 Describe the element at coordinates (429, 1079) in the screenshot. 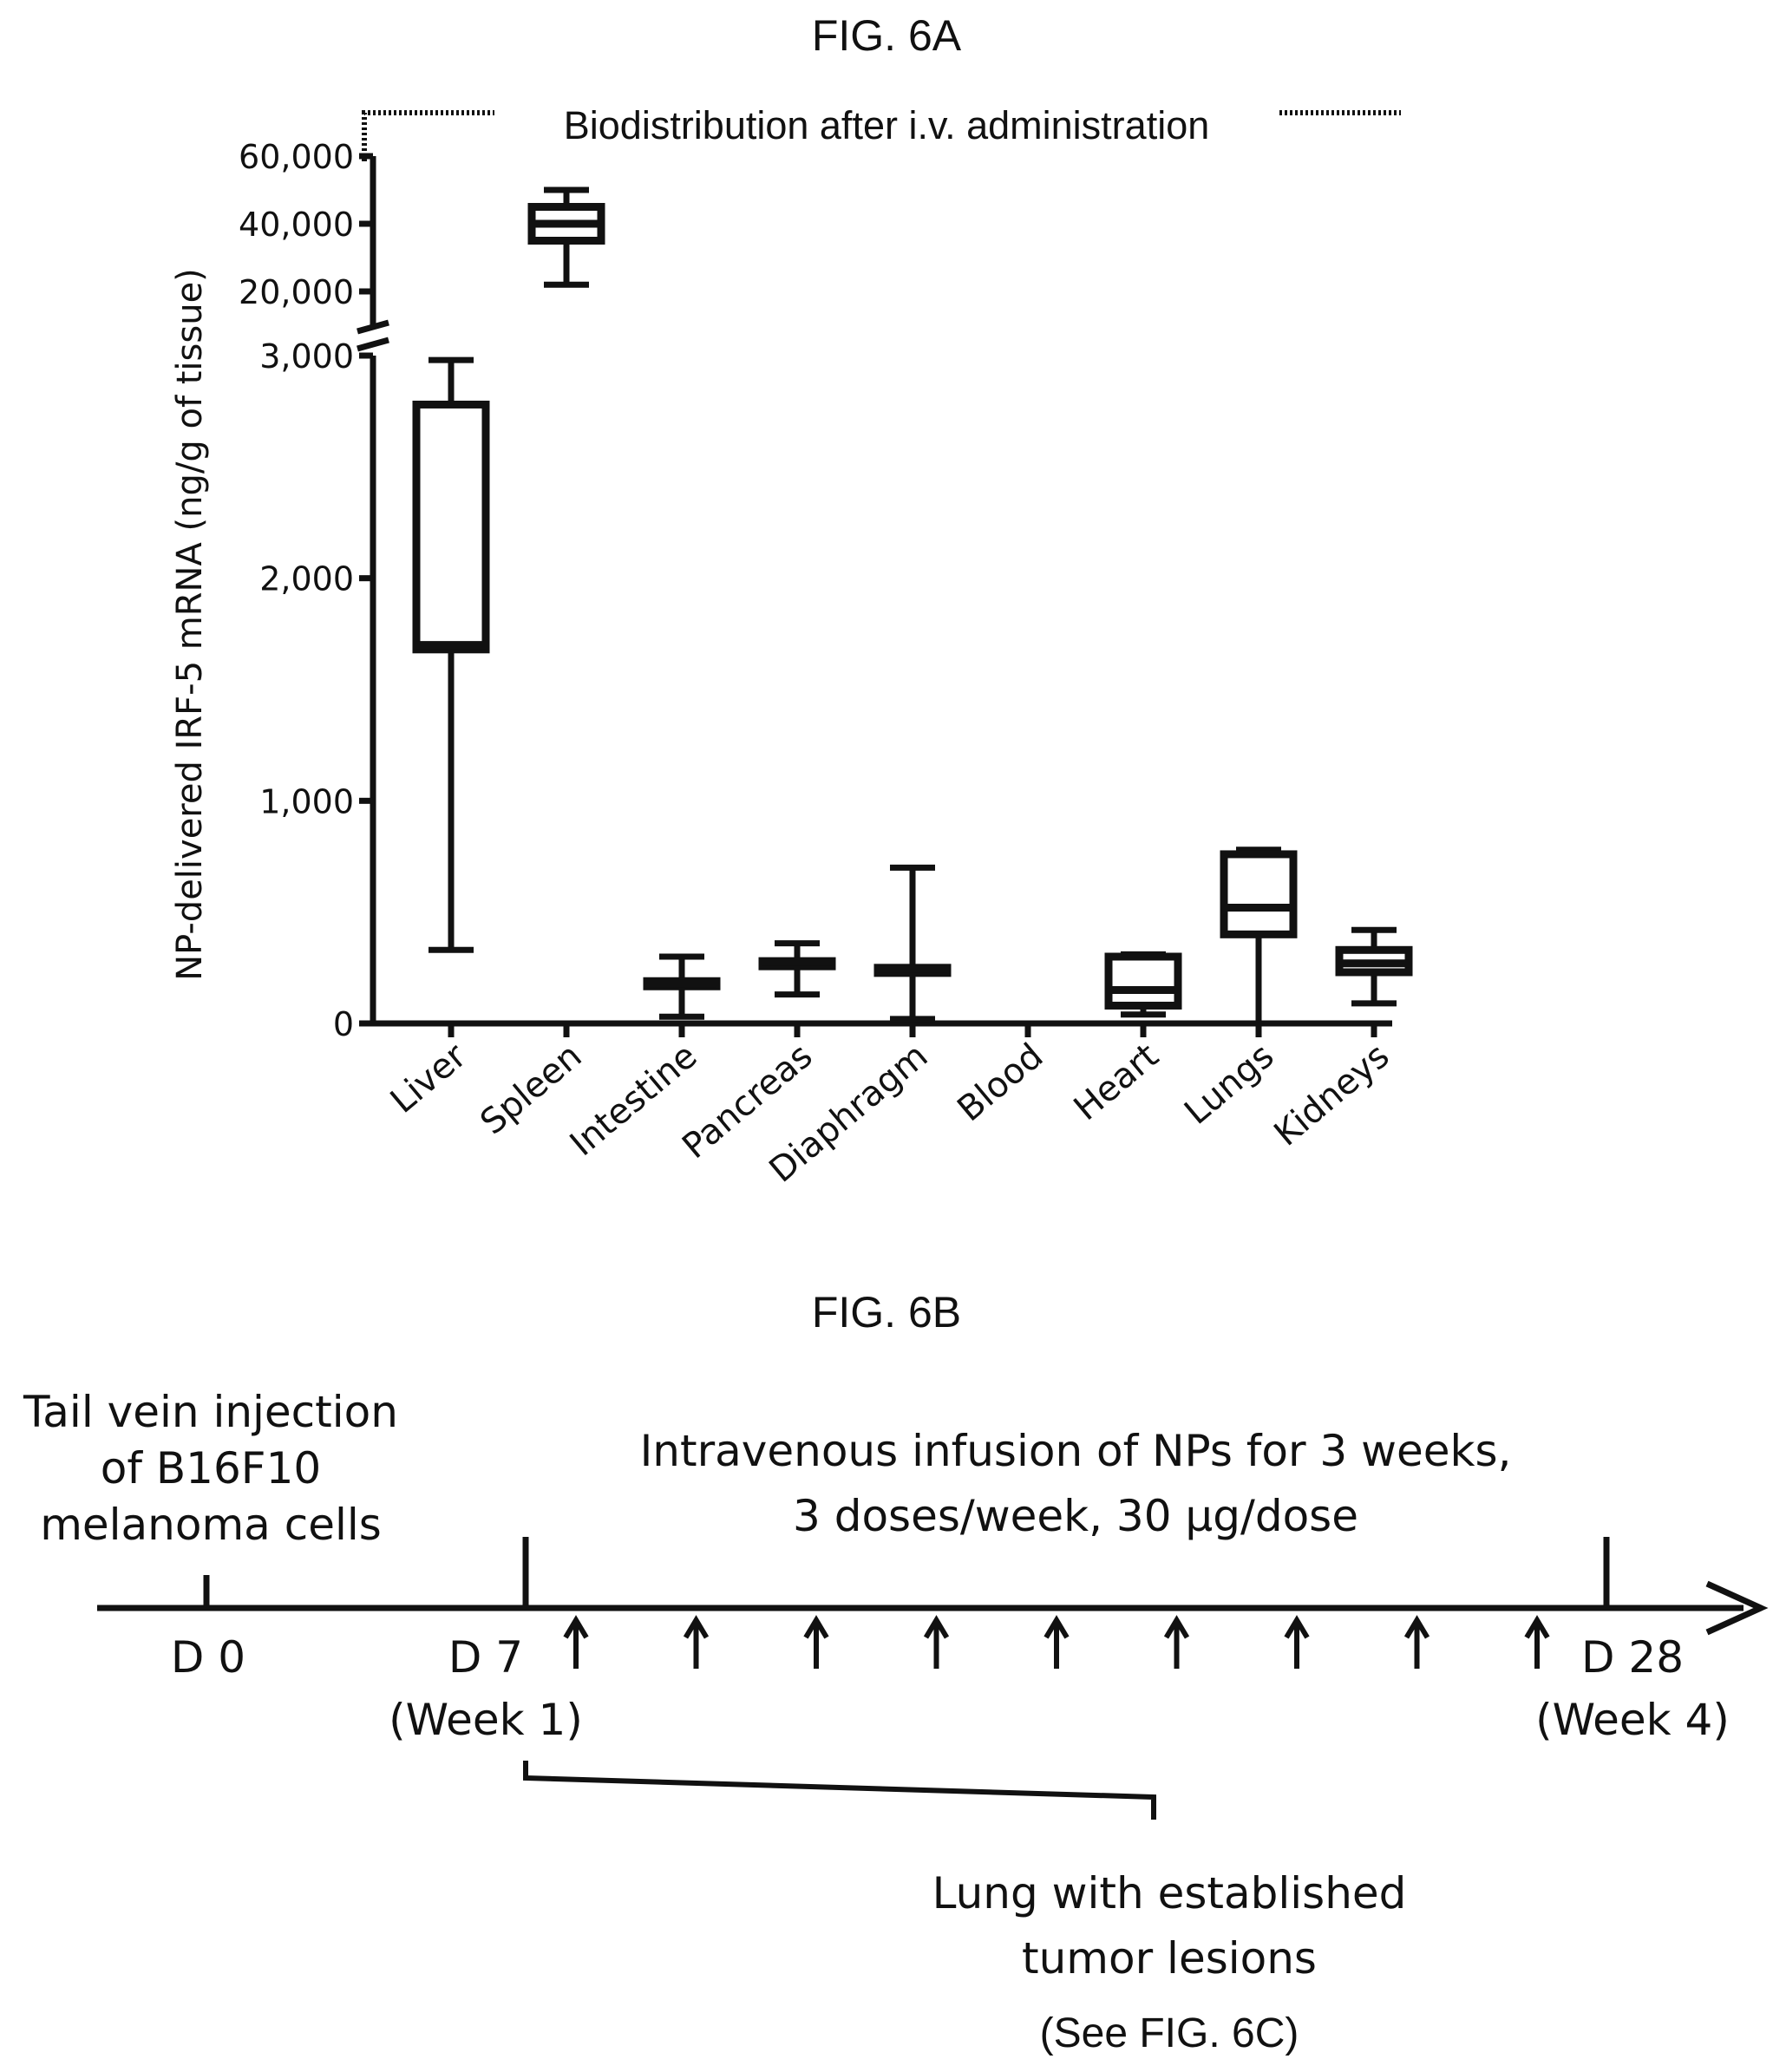

I see `x-tick-label: Liver` at that location.